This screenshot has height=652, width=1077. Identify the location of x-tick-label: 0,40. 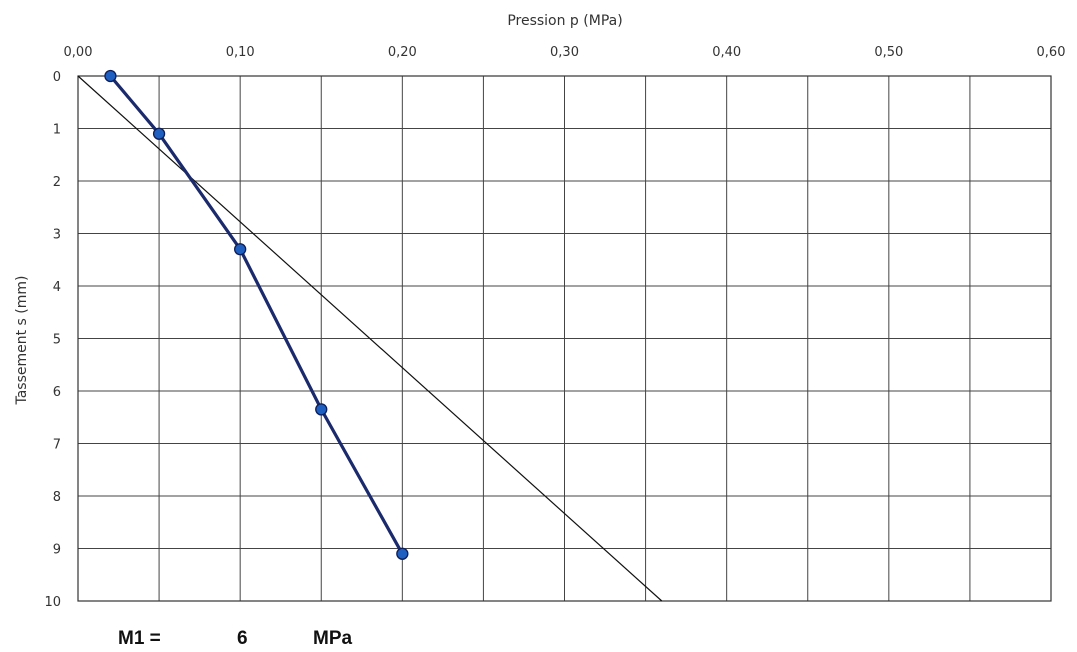
(726, 52).